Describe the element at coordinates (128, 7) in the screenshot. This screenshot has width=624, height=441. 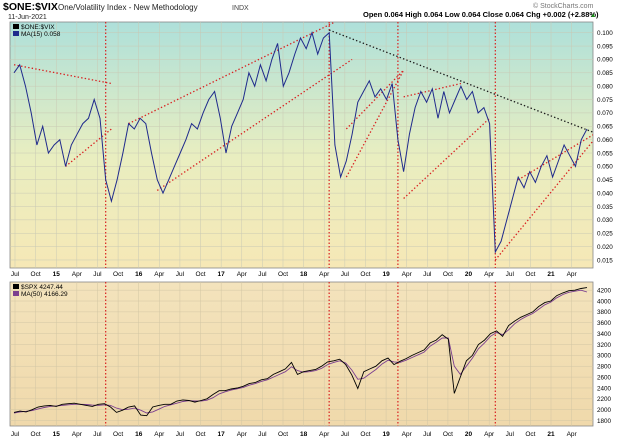
I see `chart-description: One/Volatility Index - New Methodology` at that location.